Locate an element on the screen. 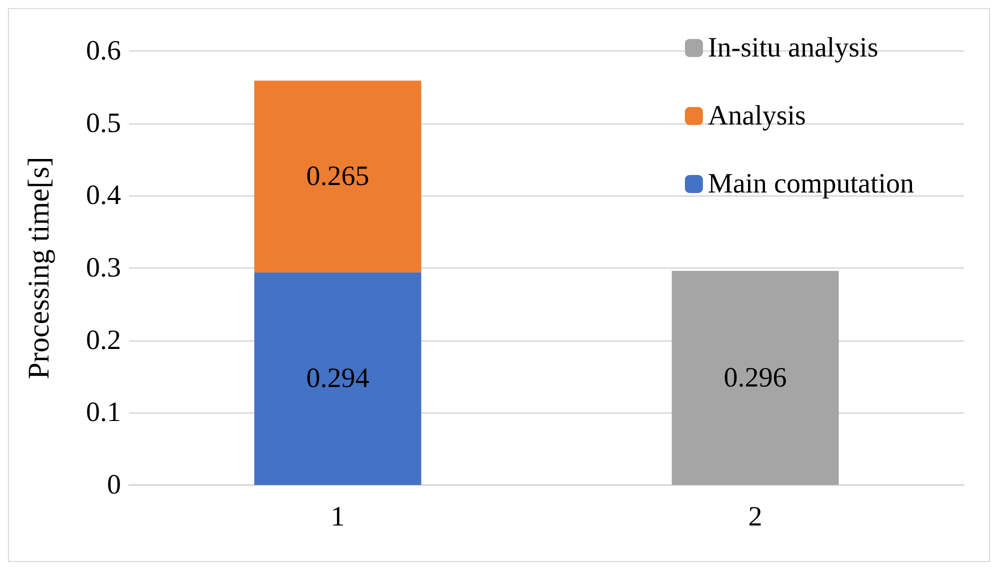 The image size is (1000, 572). y-tick-label: 0.4 is located at coordinates (103, 196).